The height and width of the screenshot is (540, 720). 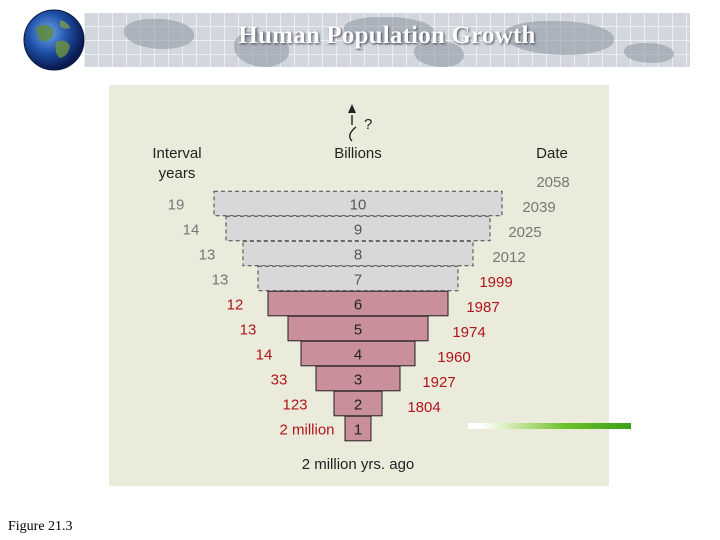 What do you see at coordinates (508, 257) in the screenshot?
I see `date-label: 2012` at bounding box center [508, 257].